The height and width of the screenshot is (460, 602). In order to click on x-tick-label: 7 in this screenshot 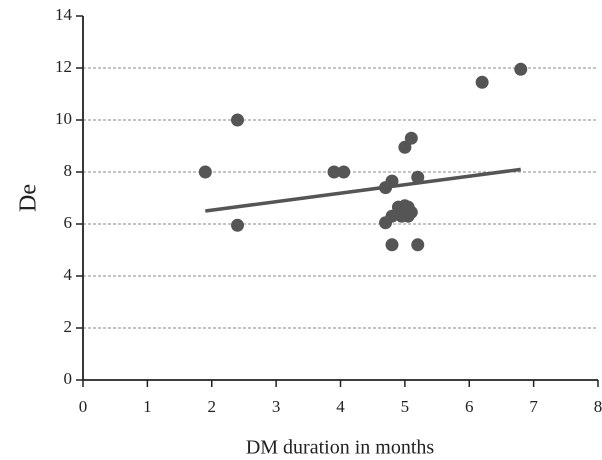, I will do `click(533, 406)`.